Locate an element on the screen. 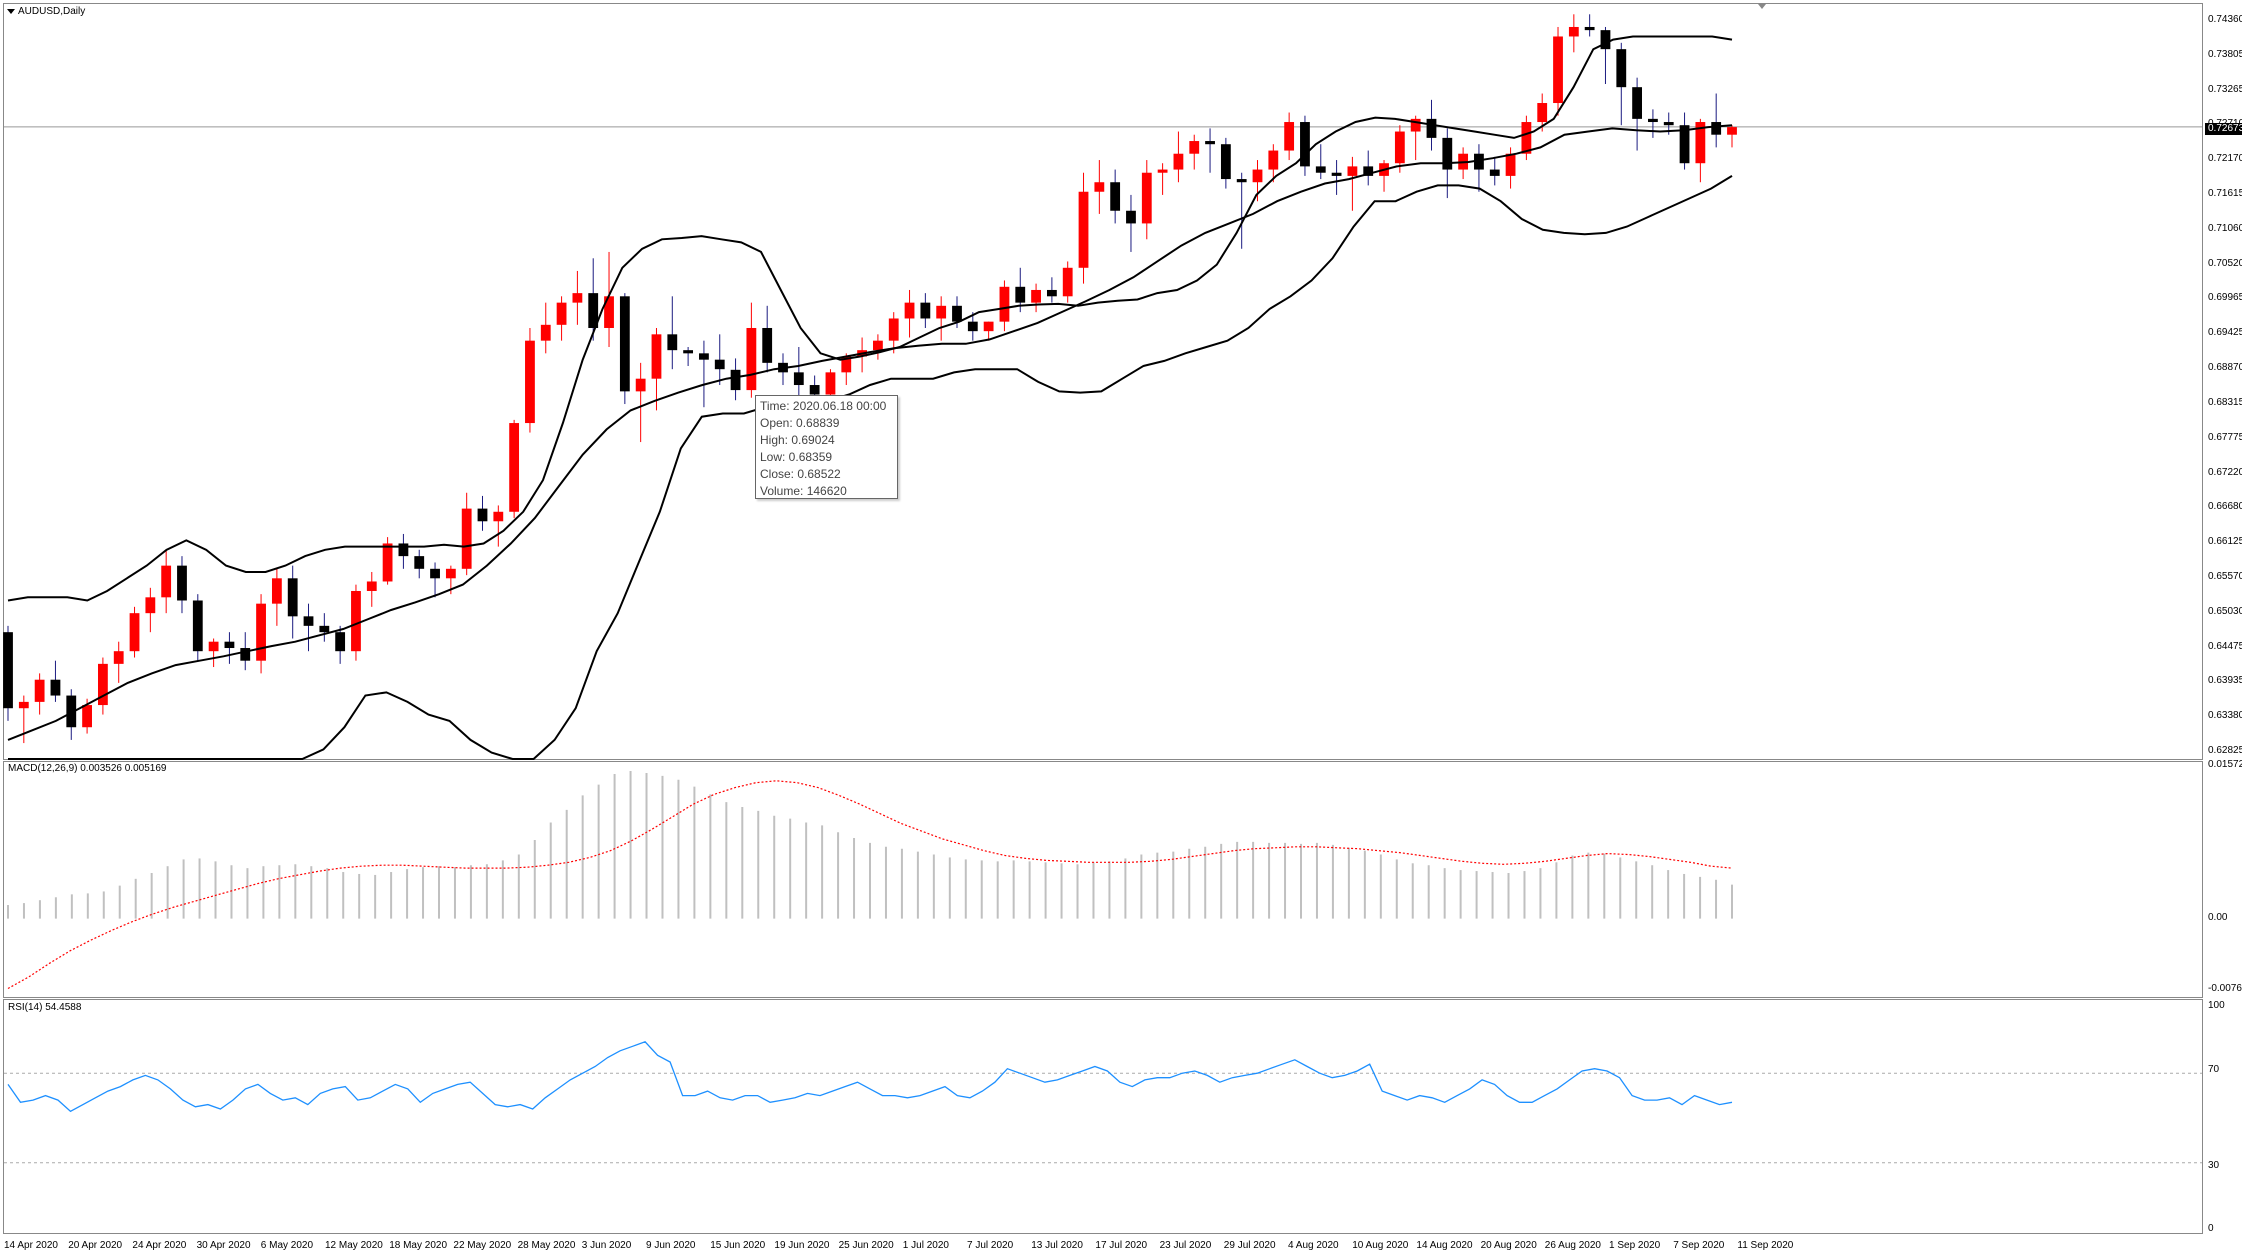  date-axis-label: 25 Jun 2020 is located at coordinates (866, 1245).